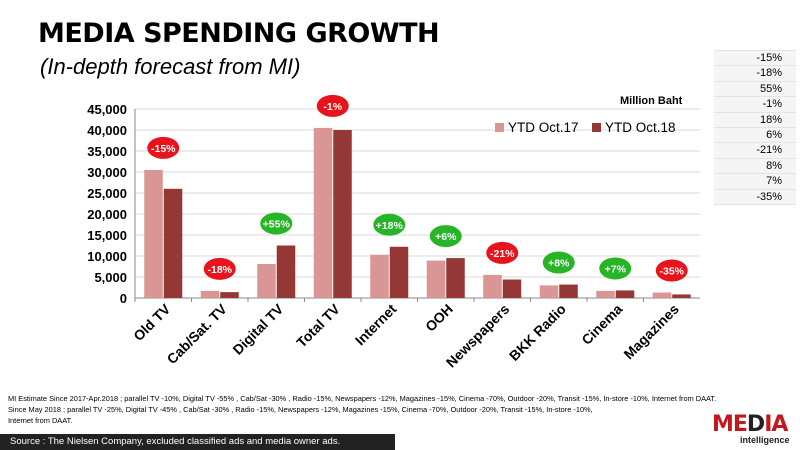 This screenshot has height=450, width=800. What do you see at coordinates (107, 214) in the screenshot?
I see `y-tick-label: 20,000` at bounding box center [107, 214].